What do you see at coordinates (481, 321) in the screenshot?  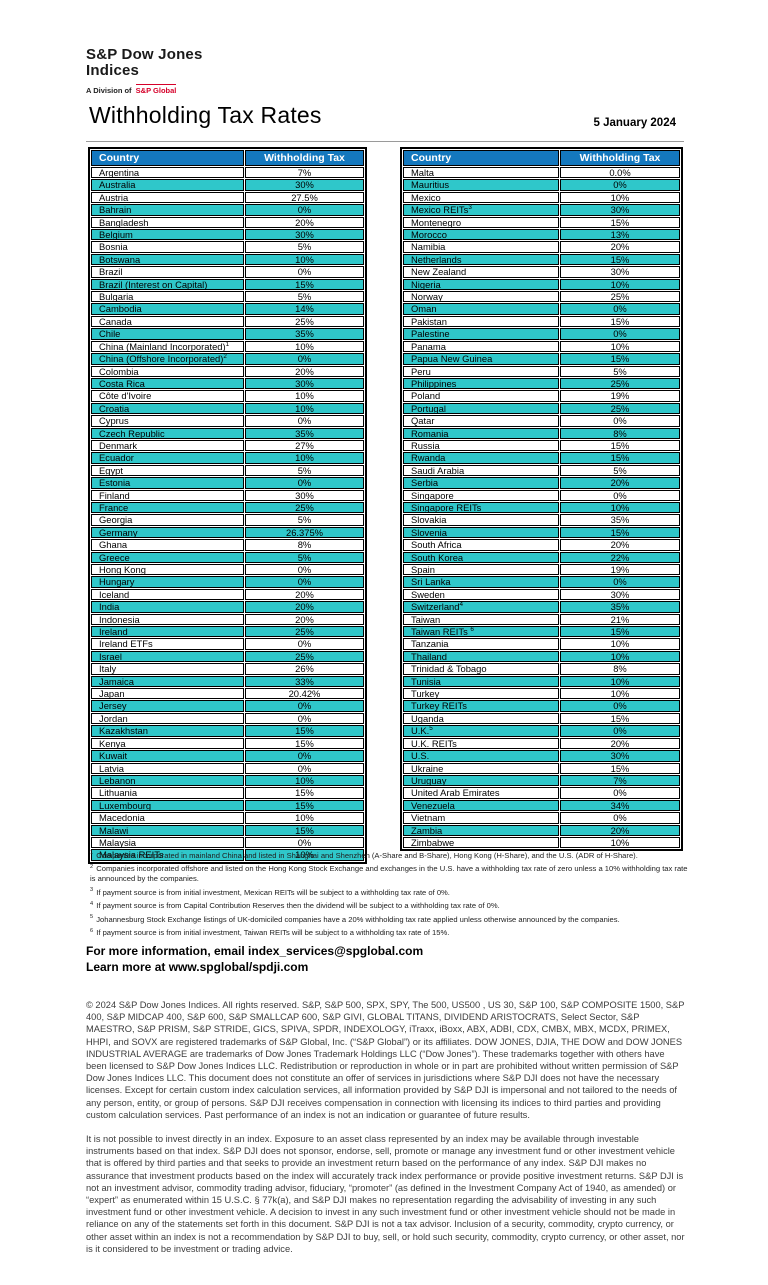 I see `country-cell: Pakistan` at bounding box center [481, 321].